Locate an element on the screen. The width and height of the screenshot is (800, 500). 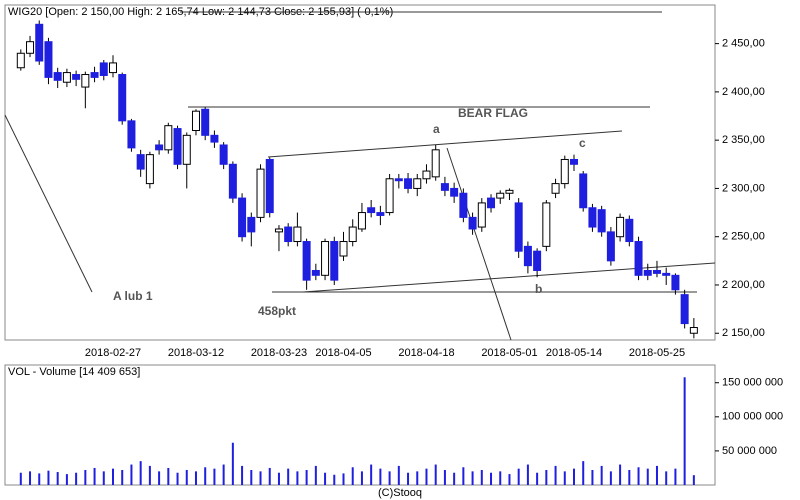
x-tick-label: 2018-03-12 is located at coordinates (196, 353).